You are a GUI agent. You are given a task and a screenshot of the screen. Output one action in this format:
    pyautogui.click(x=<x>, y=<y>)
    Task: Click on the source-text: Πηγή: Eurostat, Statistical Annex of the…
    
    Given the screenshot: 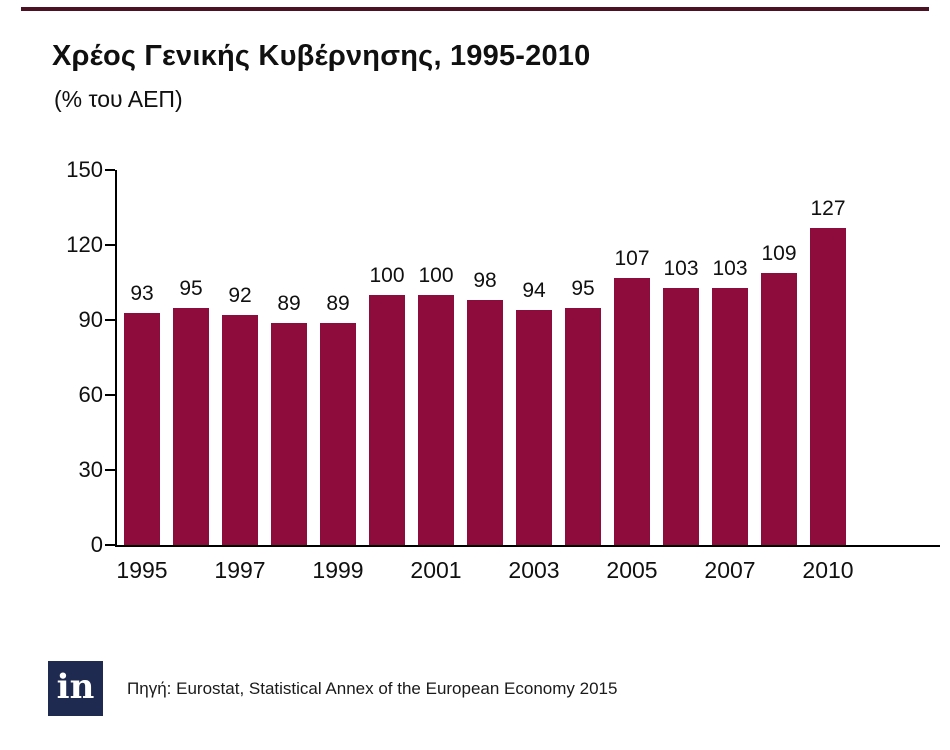 What is the action you would take?
    pyautogui.click(x=372, y=688)
    